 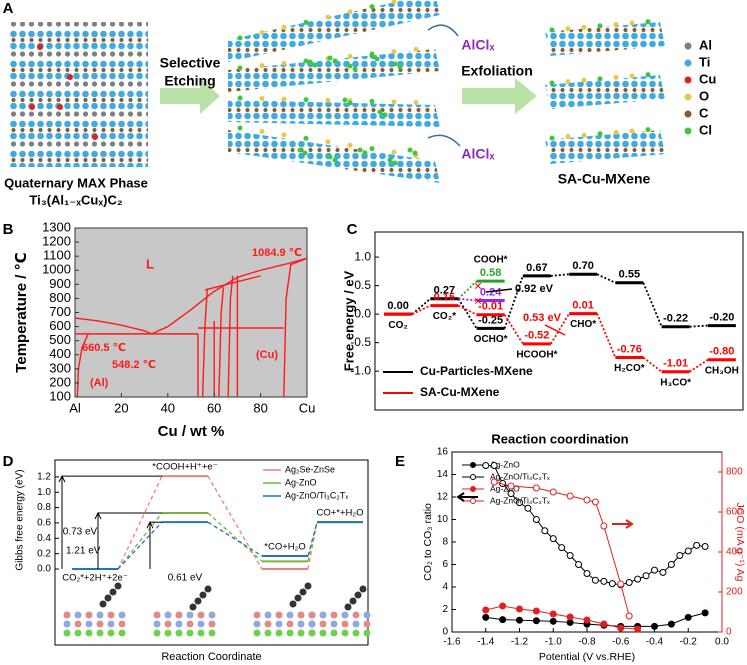 What do you see at coordinates (60, 381) in the screenshot?
I see `y-tick-label: 200` at bounding box center [60, 381].